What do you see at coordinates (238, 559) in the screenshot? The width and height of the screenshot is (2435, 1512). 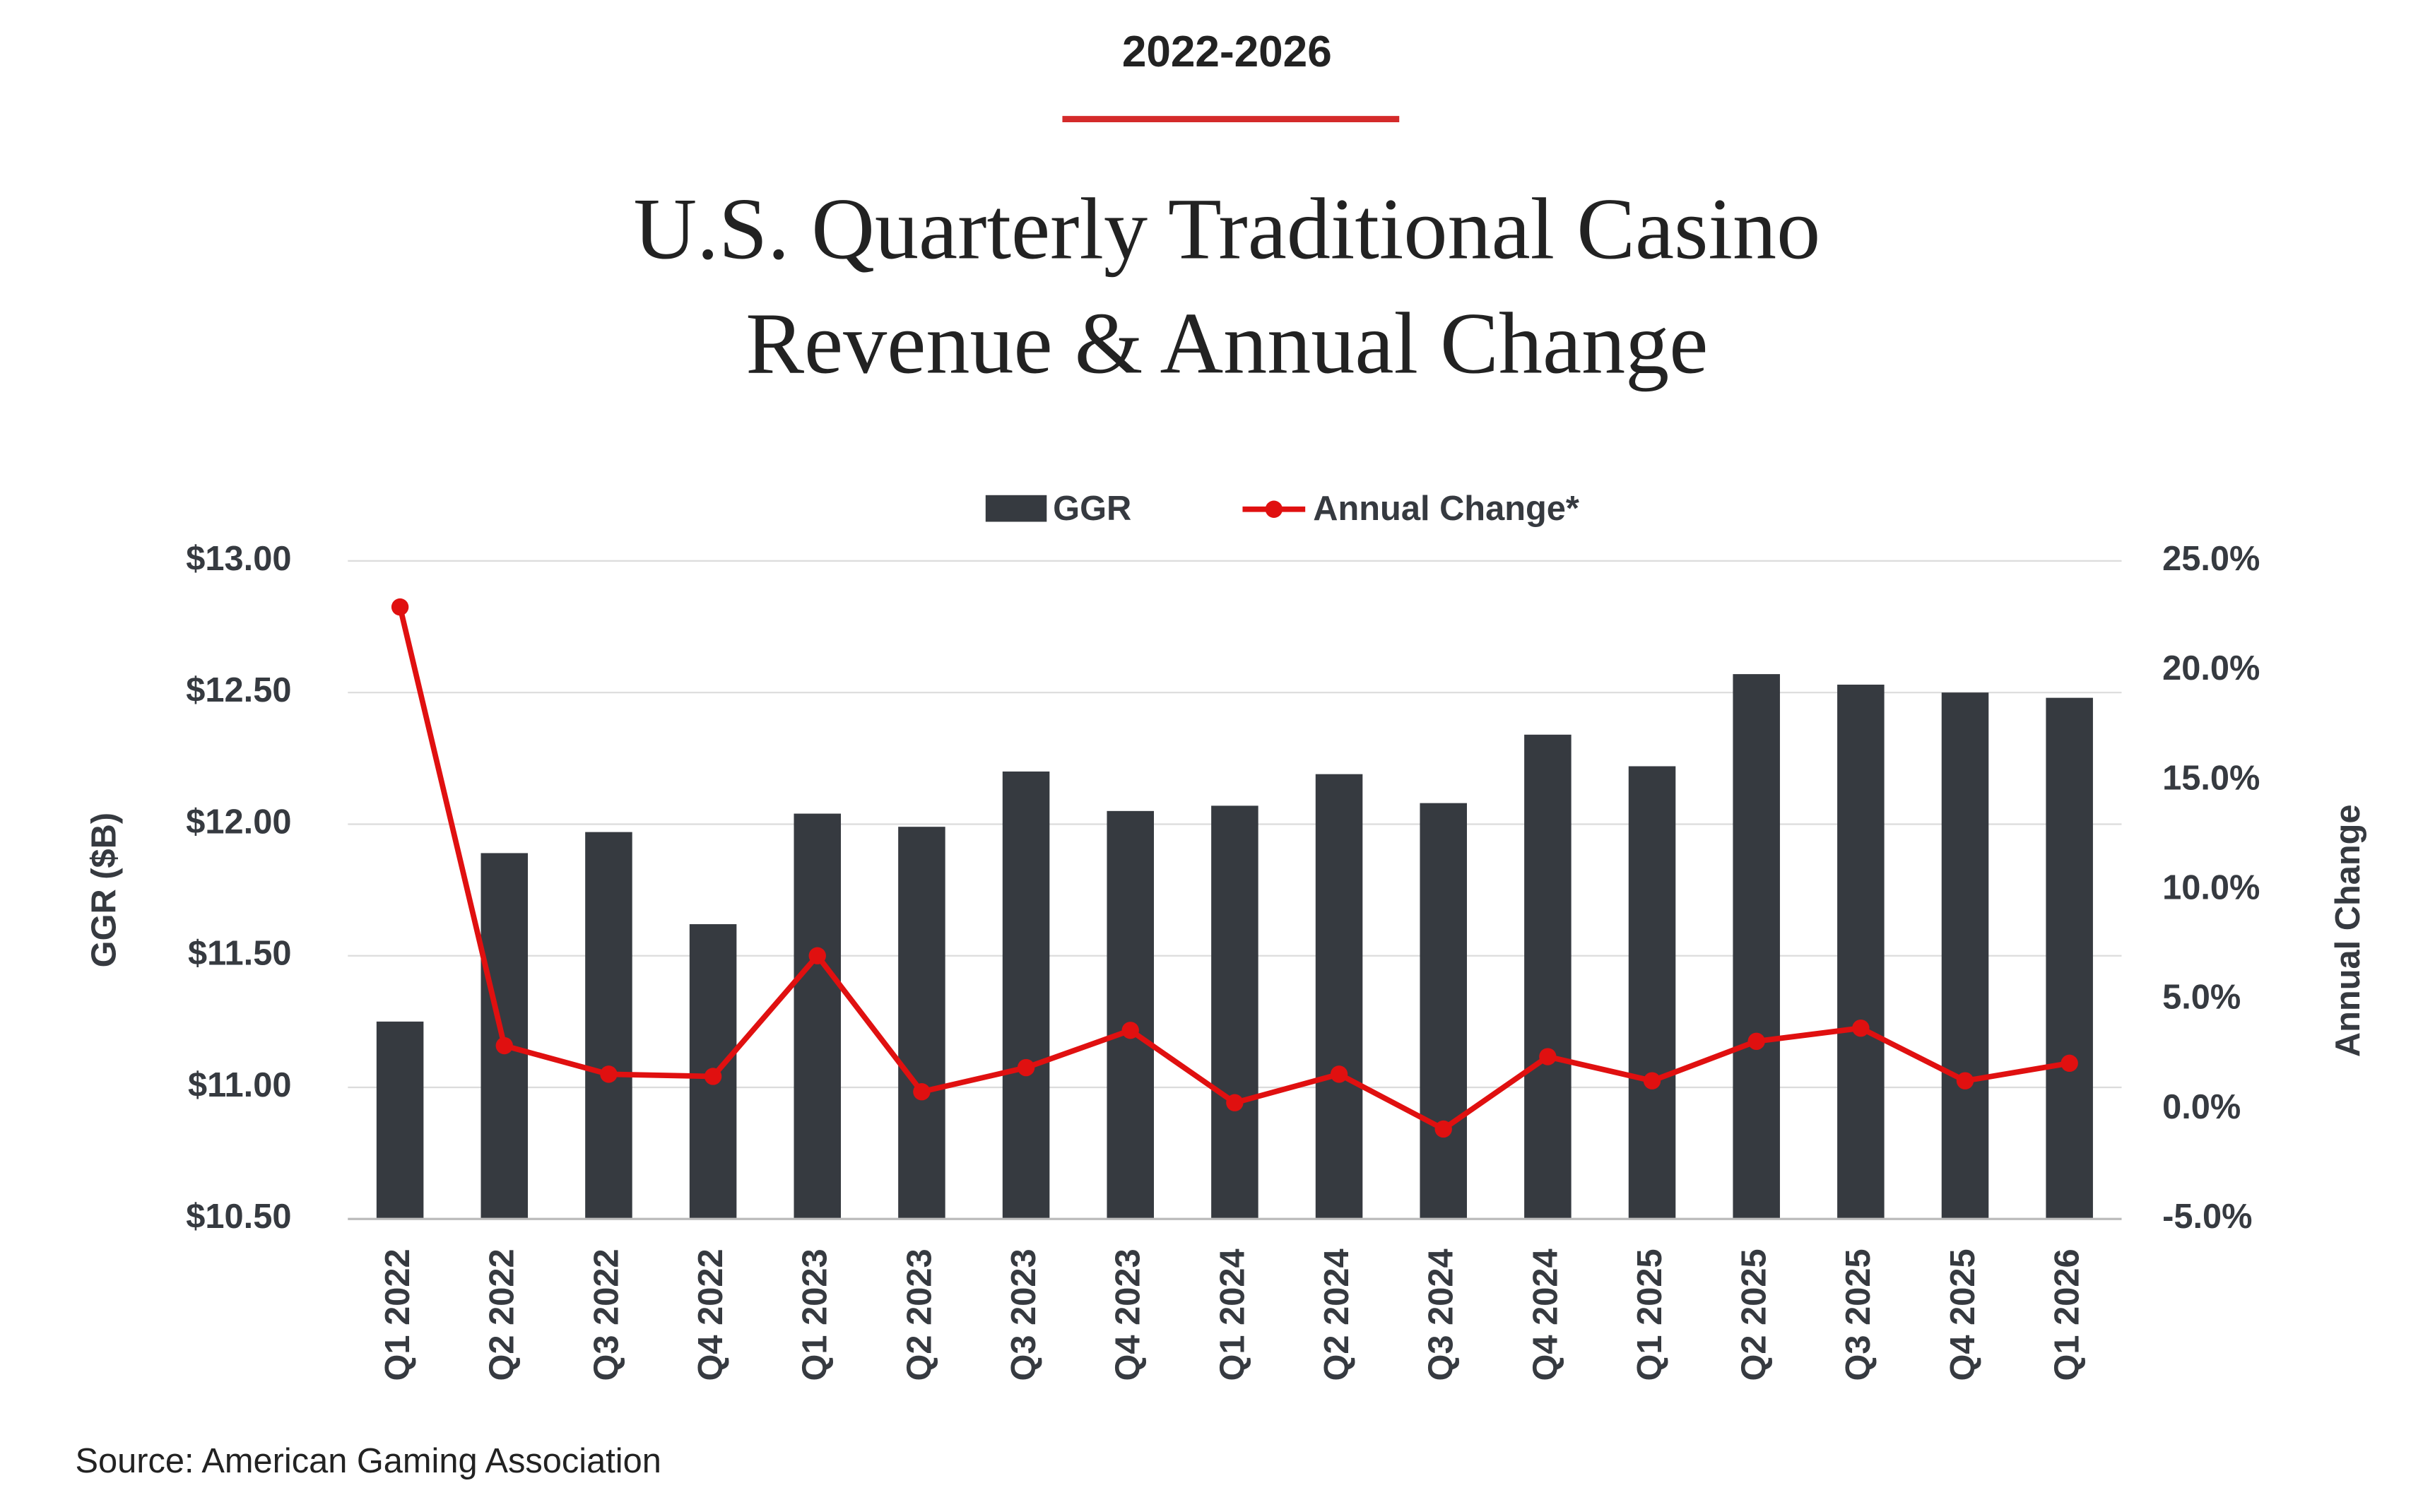 I see `y-tick-label: $13.00` at bounding box center [238, 559].